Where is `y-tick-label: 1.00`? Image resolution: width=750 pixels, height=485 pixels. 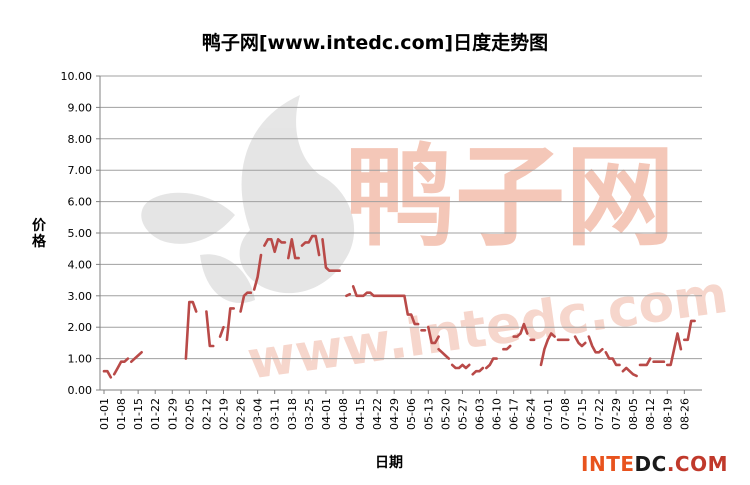
y-tick-label: 1.00 is located at coordinates (80, 359).